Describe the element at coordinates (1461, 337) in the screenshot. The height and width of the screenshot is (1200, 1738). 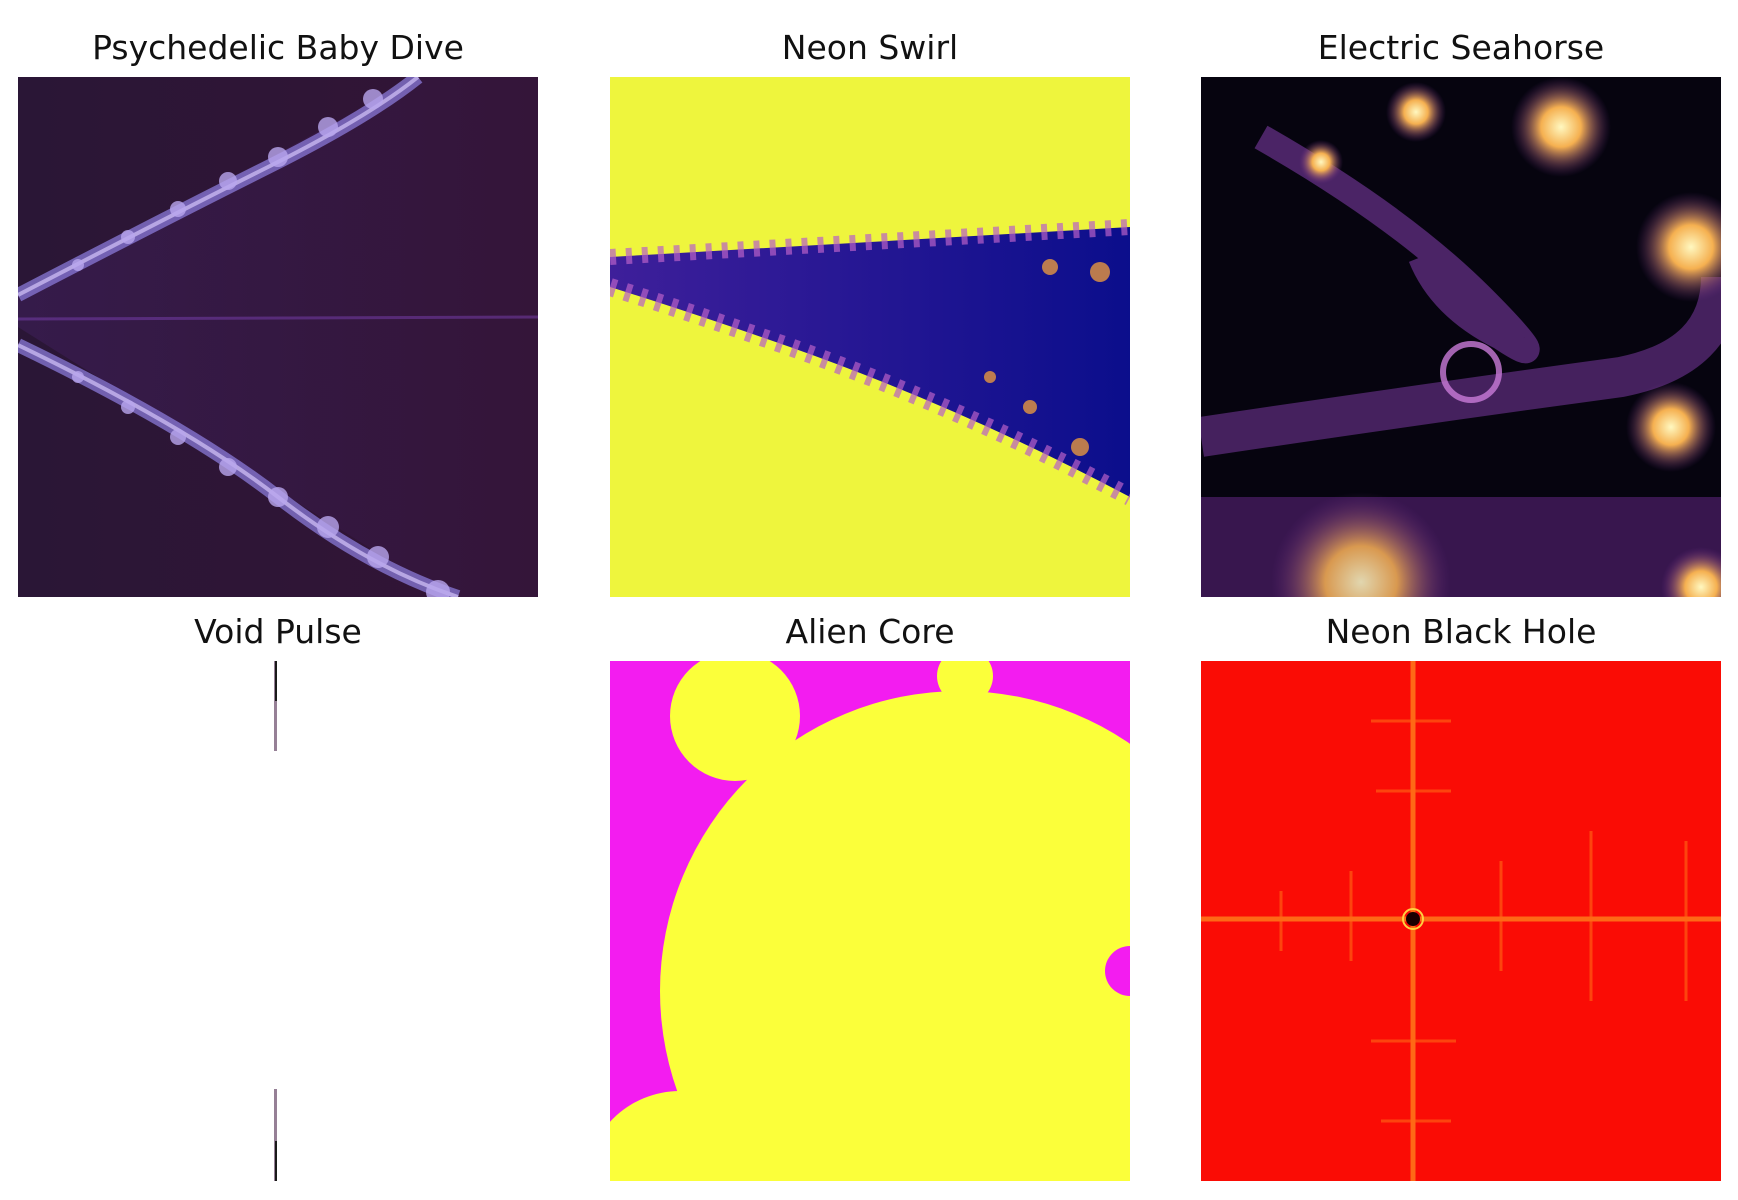
I see `fractal-image-electric-seahorse` at that location.